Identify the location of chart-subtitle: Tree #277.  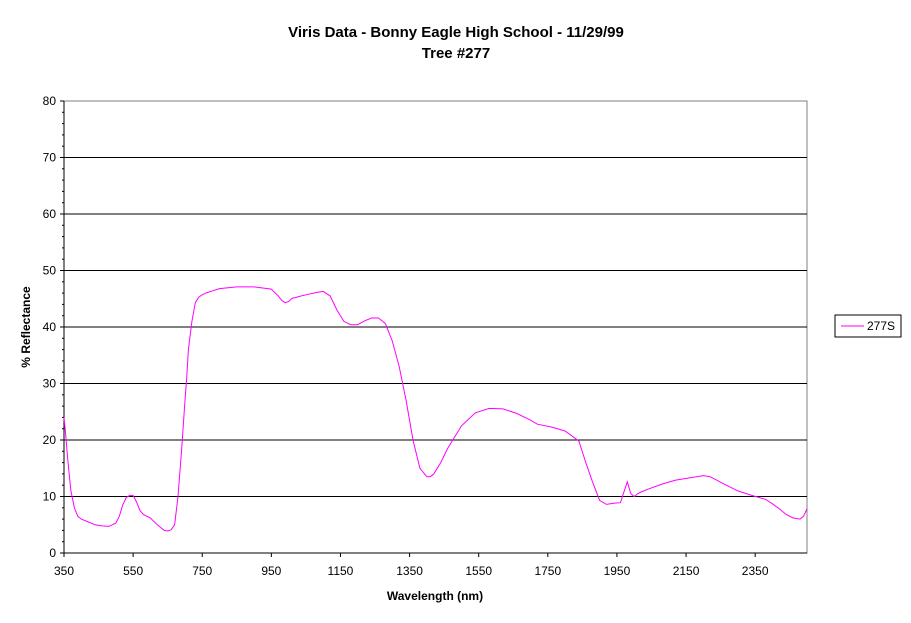
(456, 53).